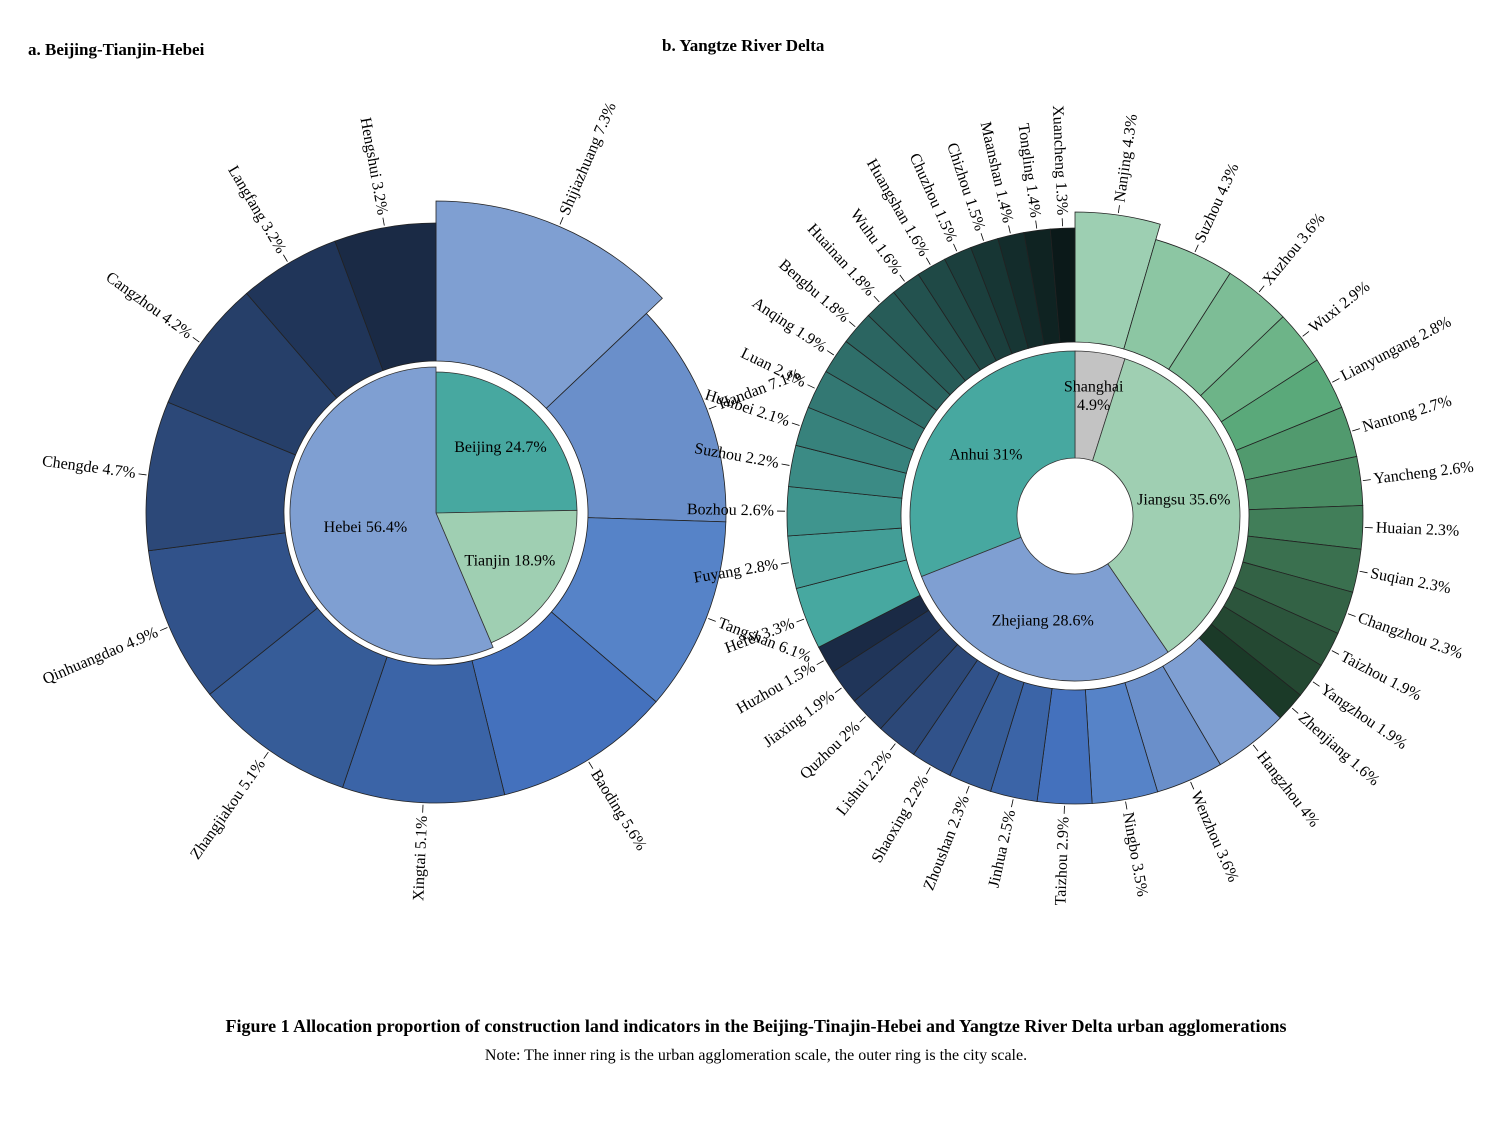 This screenshot has width=1512, height=1133. Describe the element at coordinates (256, 210) in the screenshot. I see `outer-label: Langfang 3.2%` at that location.